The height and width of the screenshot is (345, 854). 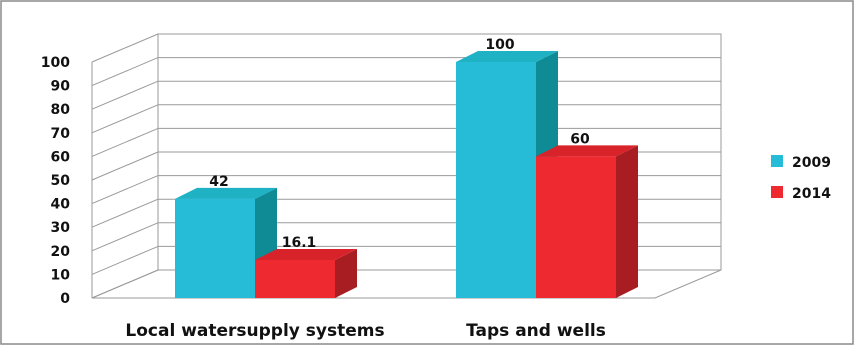 What do you see at coordinates (218, 182) in the screenshot?
I see `data-label: 42` at bounding box center [218, 182].